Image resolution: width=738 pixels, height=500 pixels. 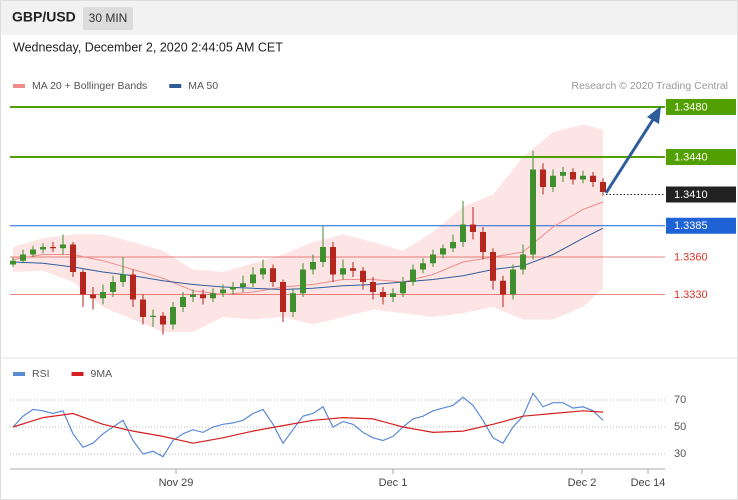 I want to click on forecast-arrowhead, so click(x=654, y=115).